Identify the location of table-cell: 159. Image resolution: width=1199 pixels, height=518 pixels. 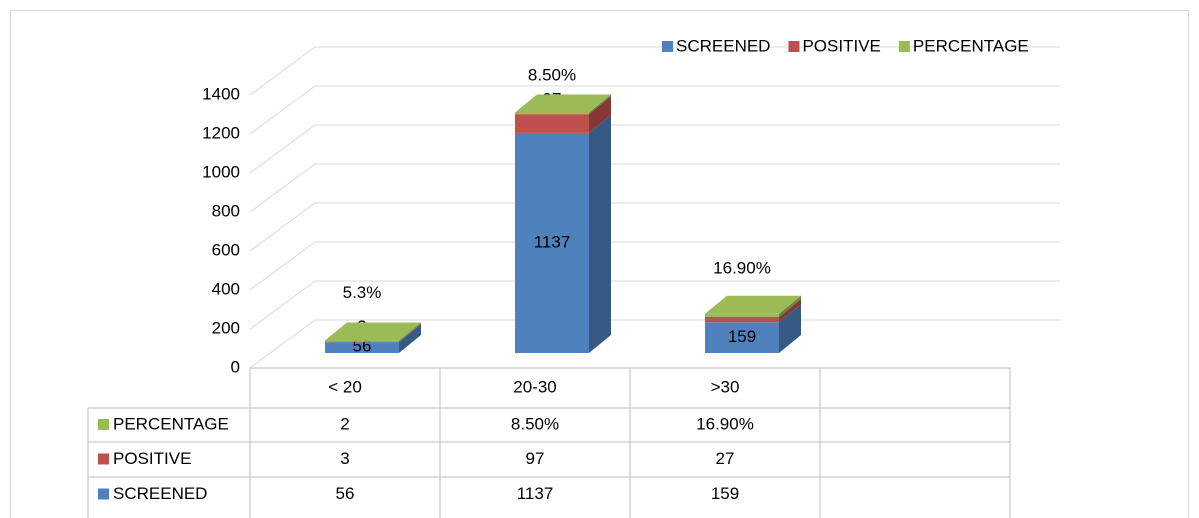
(725, 493).